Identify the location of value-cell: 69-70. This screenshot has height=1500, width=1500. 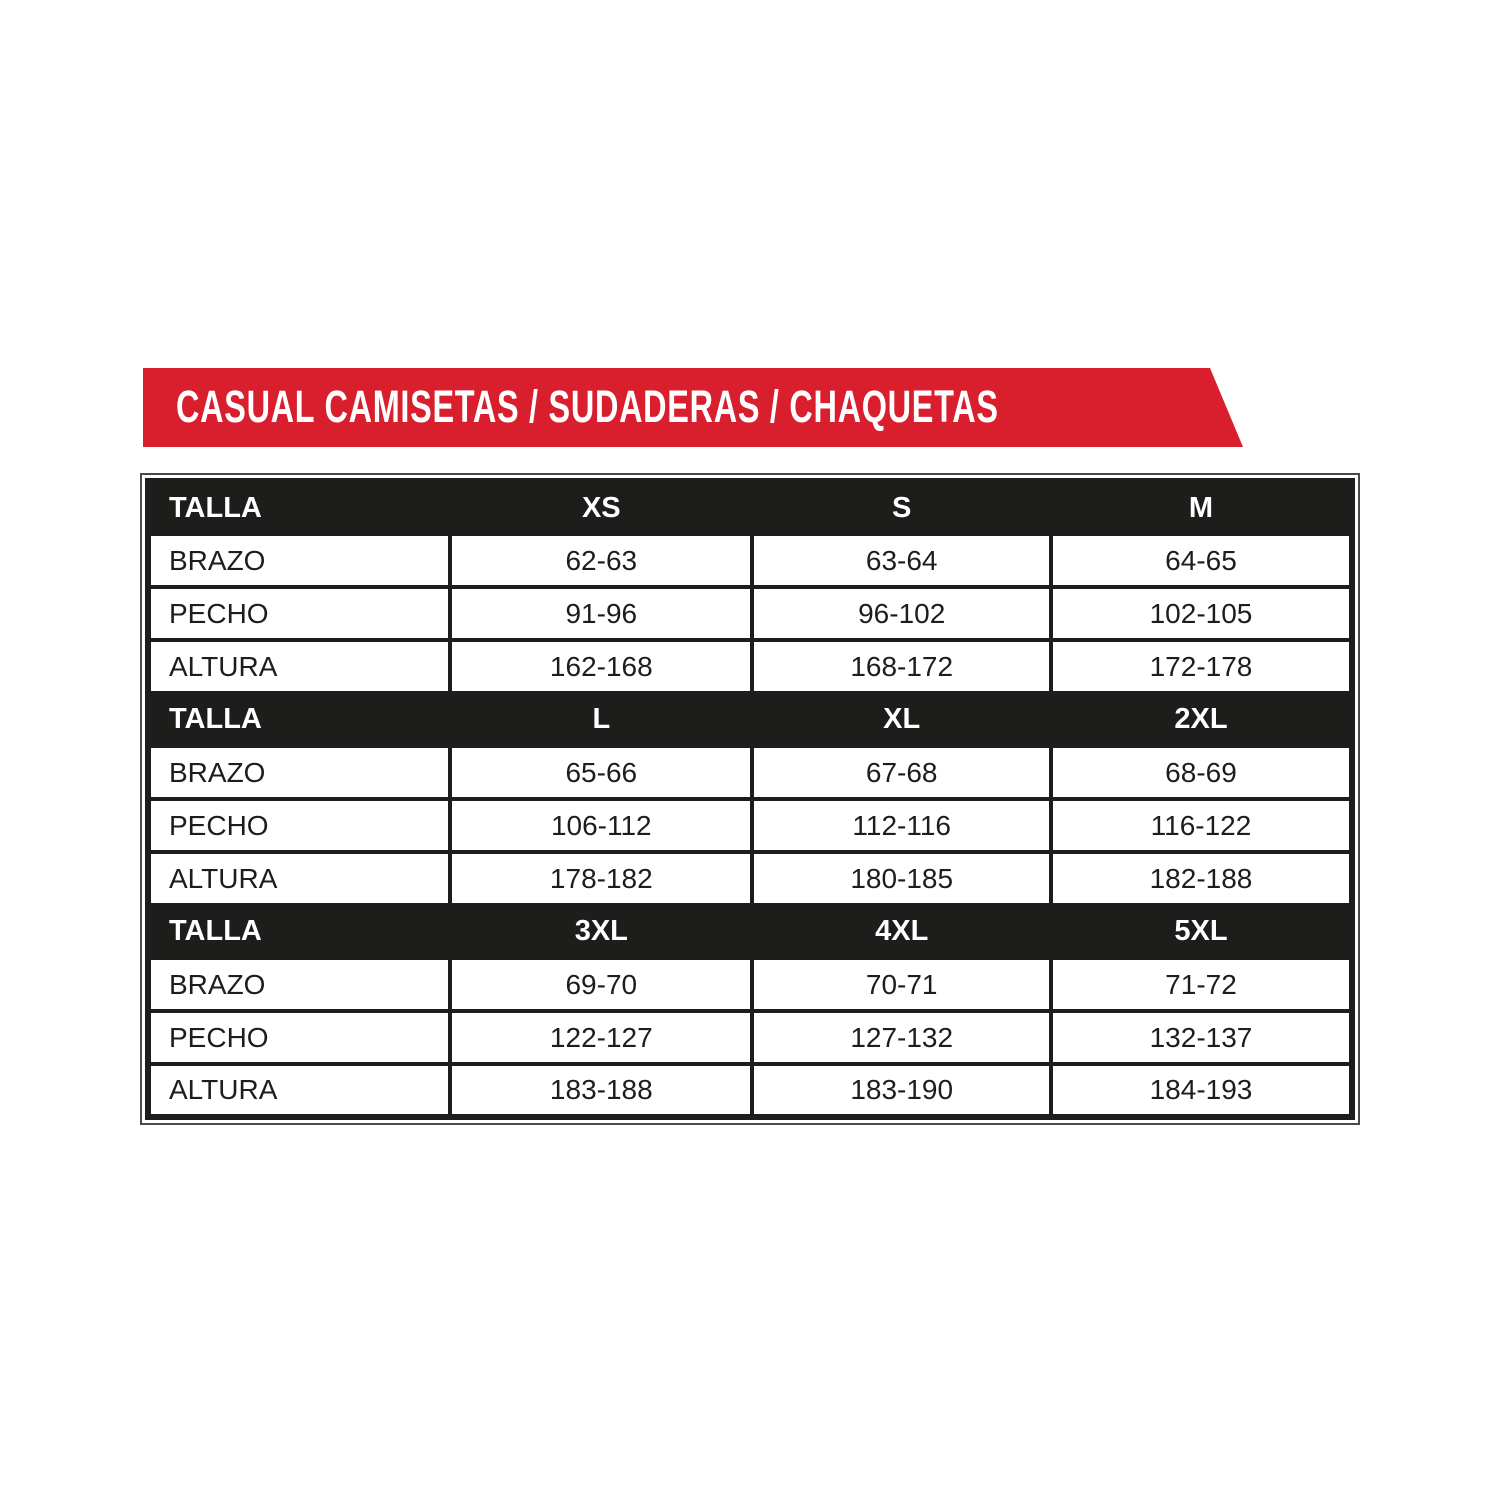
(601, 984).